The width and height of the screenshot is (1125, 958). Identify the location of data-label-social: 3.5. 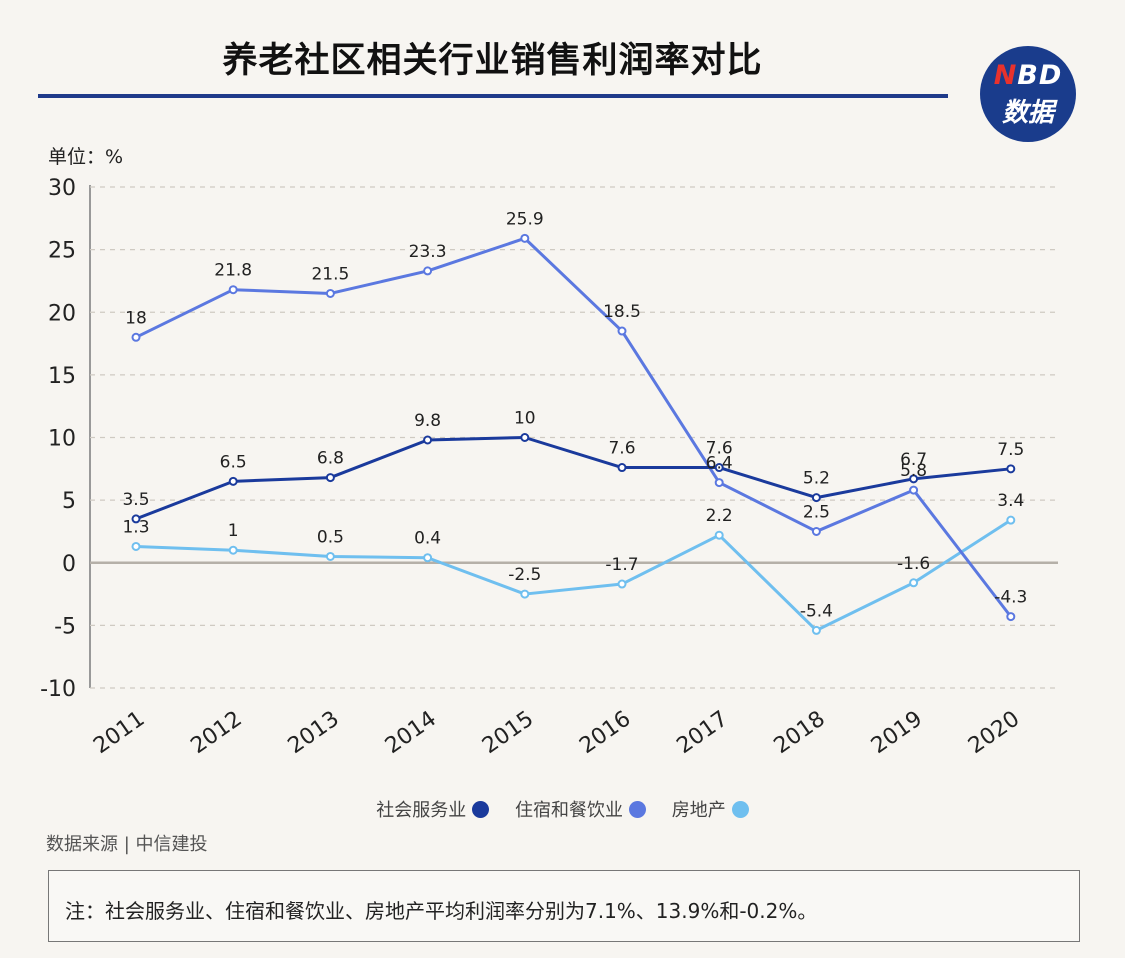
(135, 500).